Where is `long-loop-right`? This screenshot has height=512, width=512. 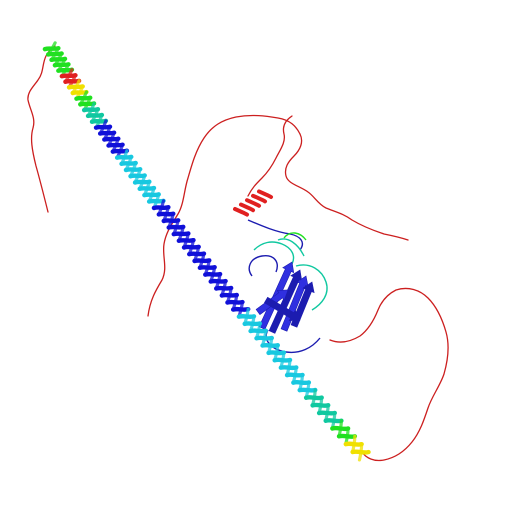
long-loop-right is located at coordinates (346, 187).